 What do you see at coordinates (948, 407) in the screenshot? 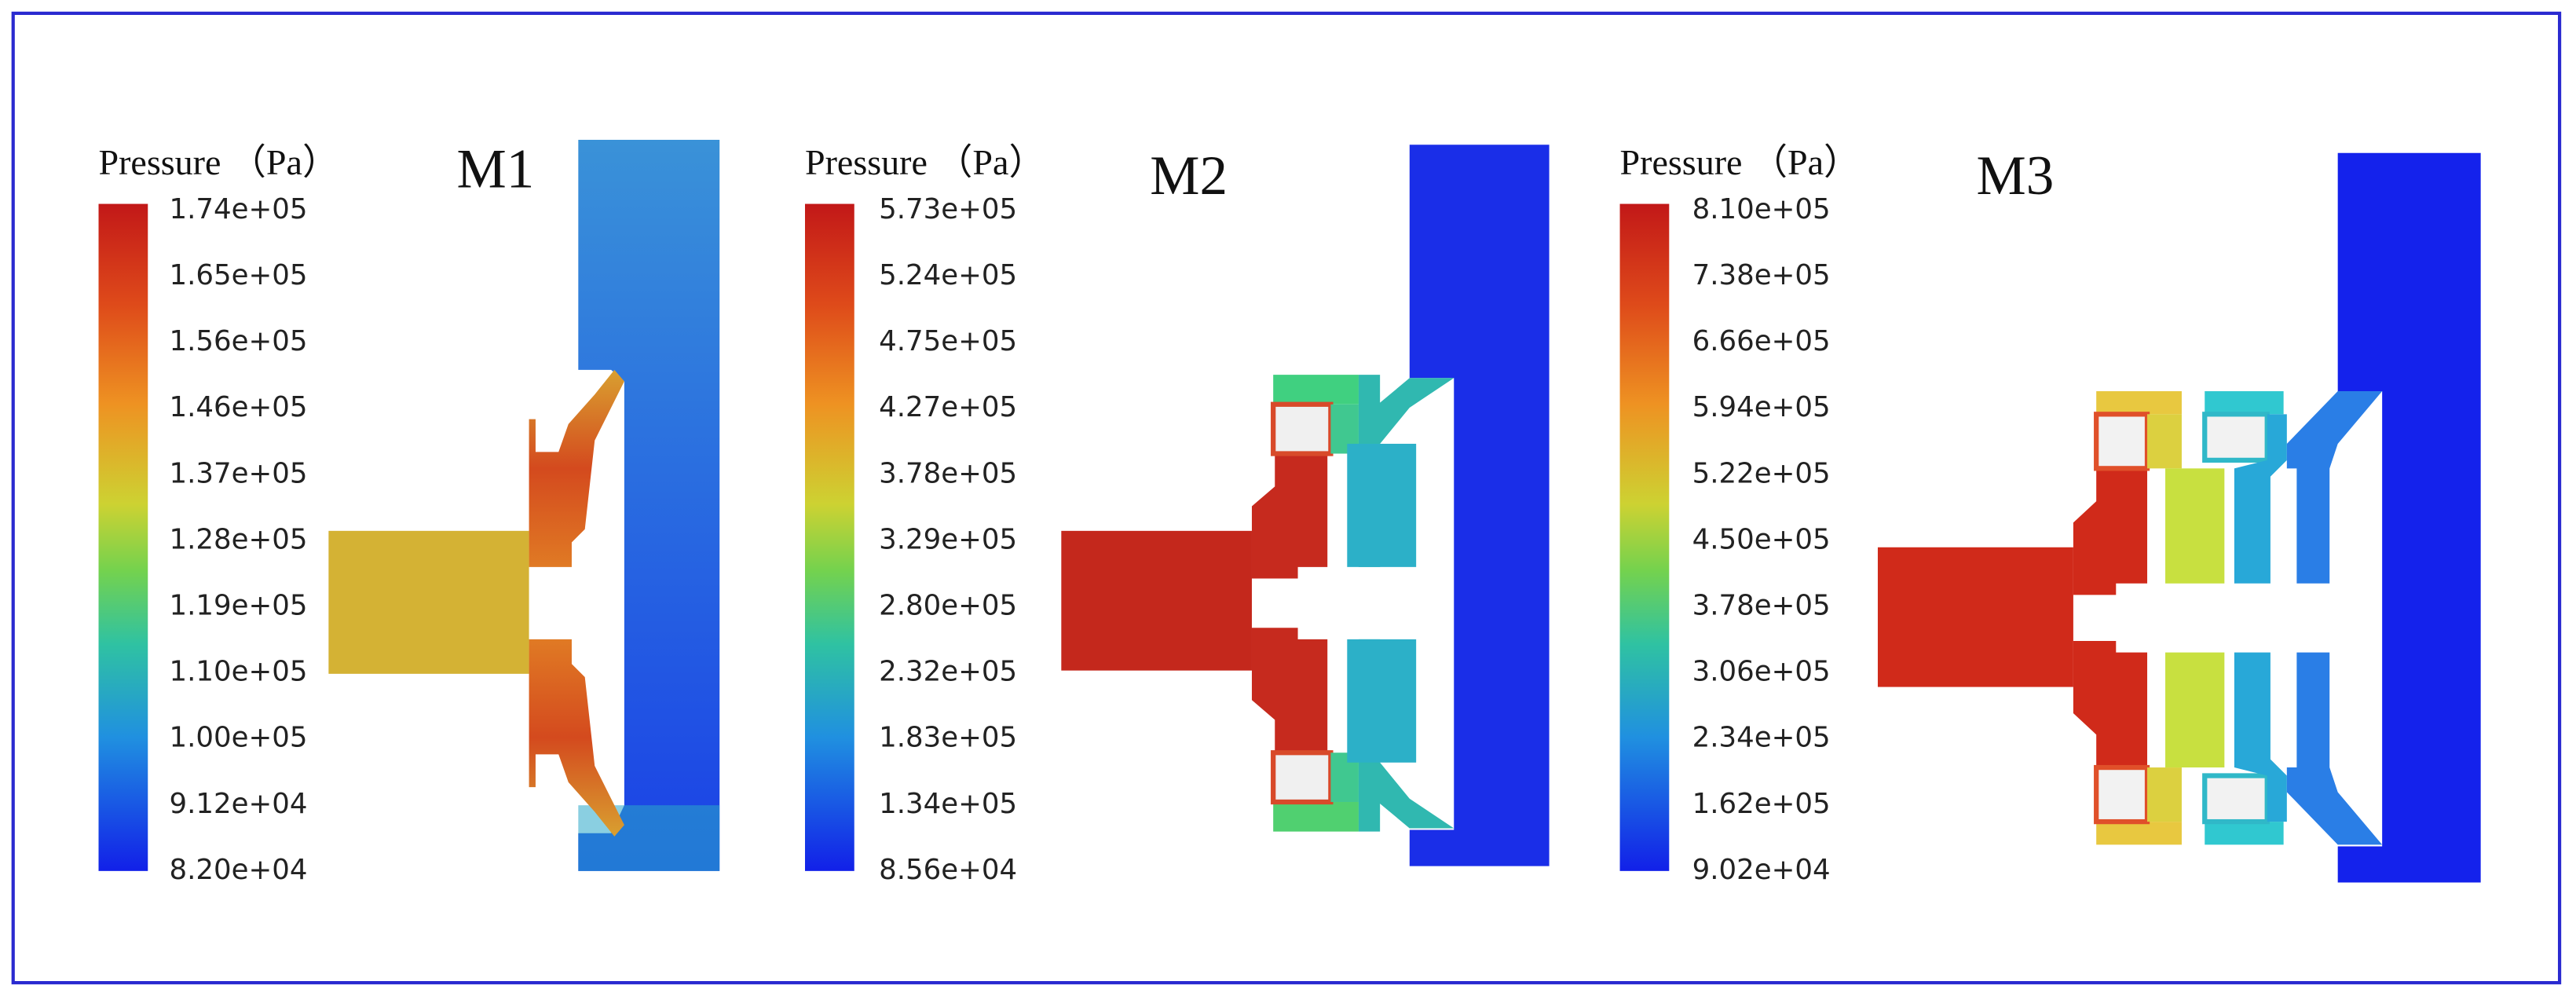
I see `colorbar-tick-label: 4.27e+05` at bounding box center [948, 407].